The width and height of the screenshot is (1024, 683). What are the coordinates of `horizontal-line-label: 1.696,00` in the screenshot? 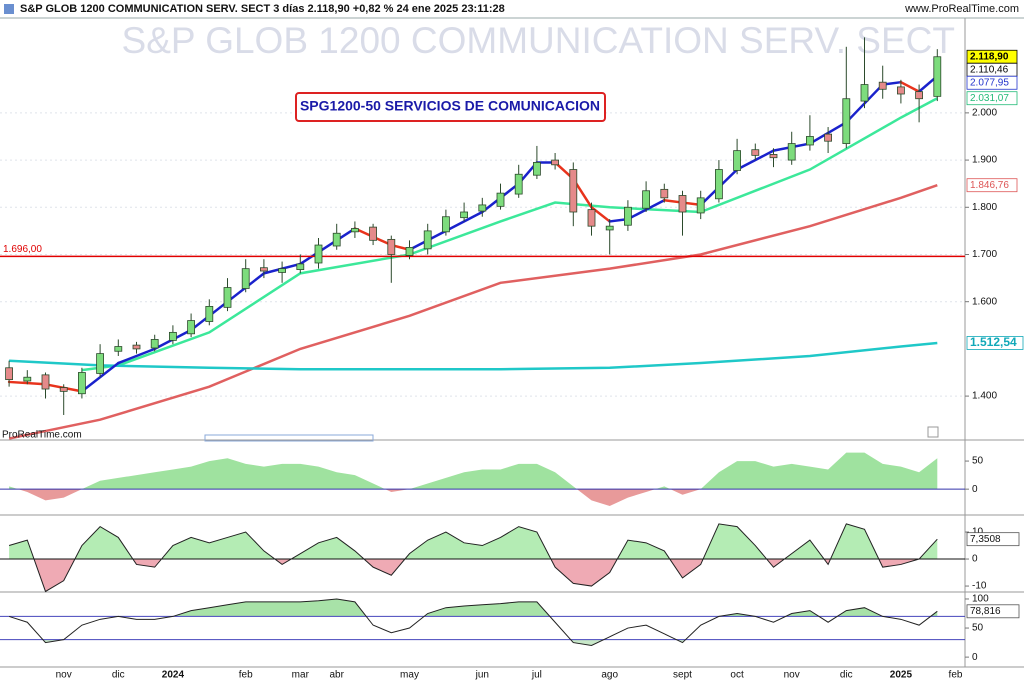 It's located at (22, 249).